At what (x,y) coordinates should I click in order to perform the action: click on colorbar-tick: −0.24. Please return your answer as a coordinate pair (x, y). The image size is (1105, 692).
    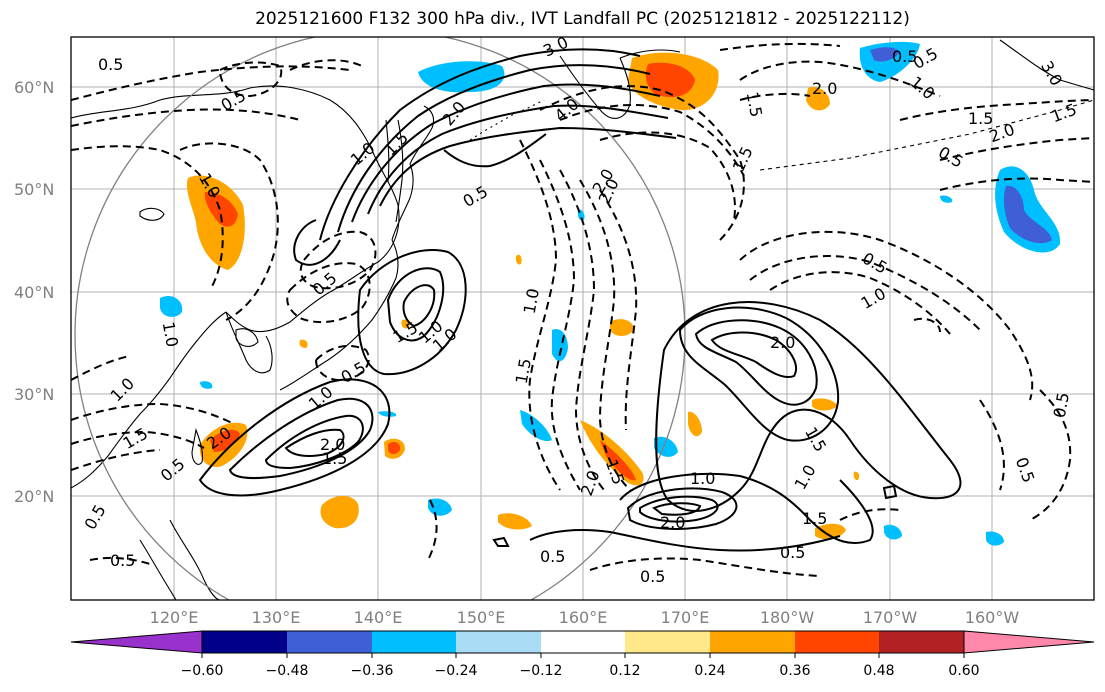
    Looking at the image, I should click on (456, 671).